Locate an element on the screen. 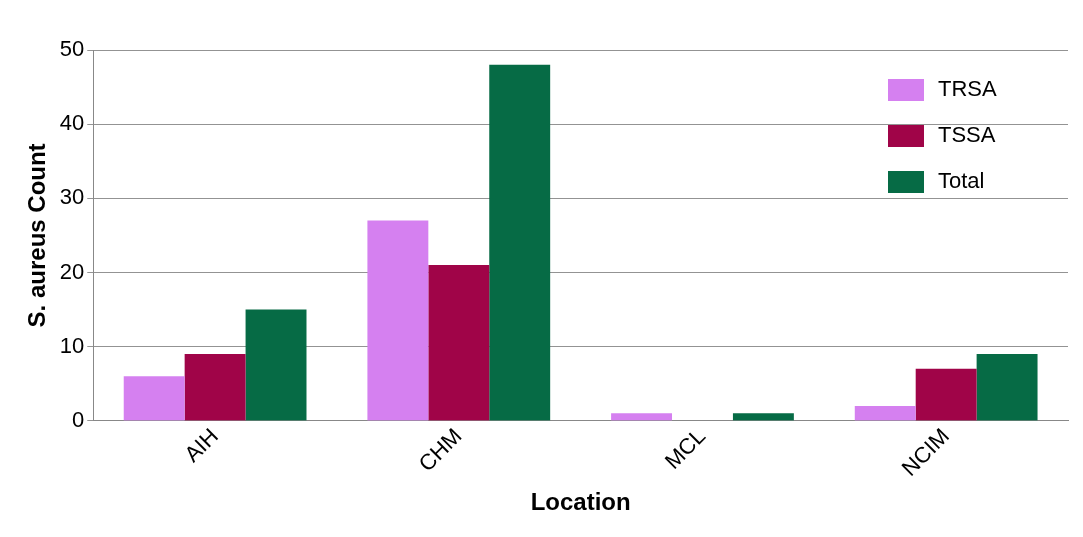  x-axis-title: Location is located at coordinates (580, 502).